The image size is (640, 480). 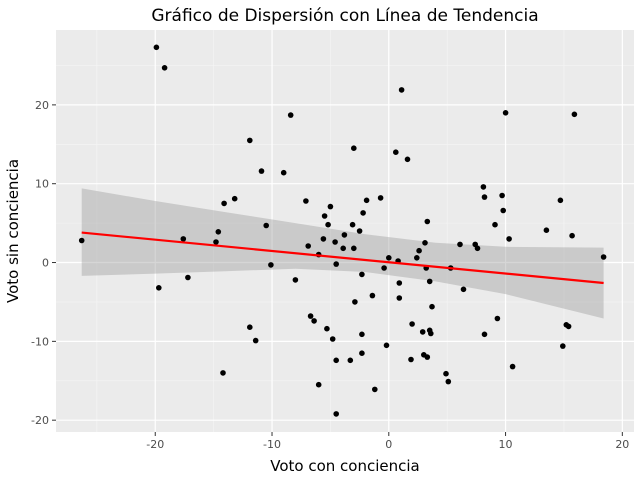 What do you see at coordinates (155, 444) in the screenshot?
I see `x-tick-label: -20` at bounding box center [155, 444].